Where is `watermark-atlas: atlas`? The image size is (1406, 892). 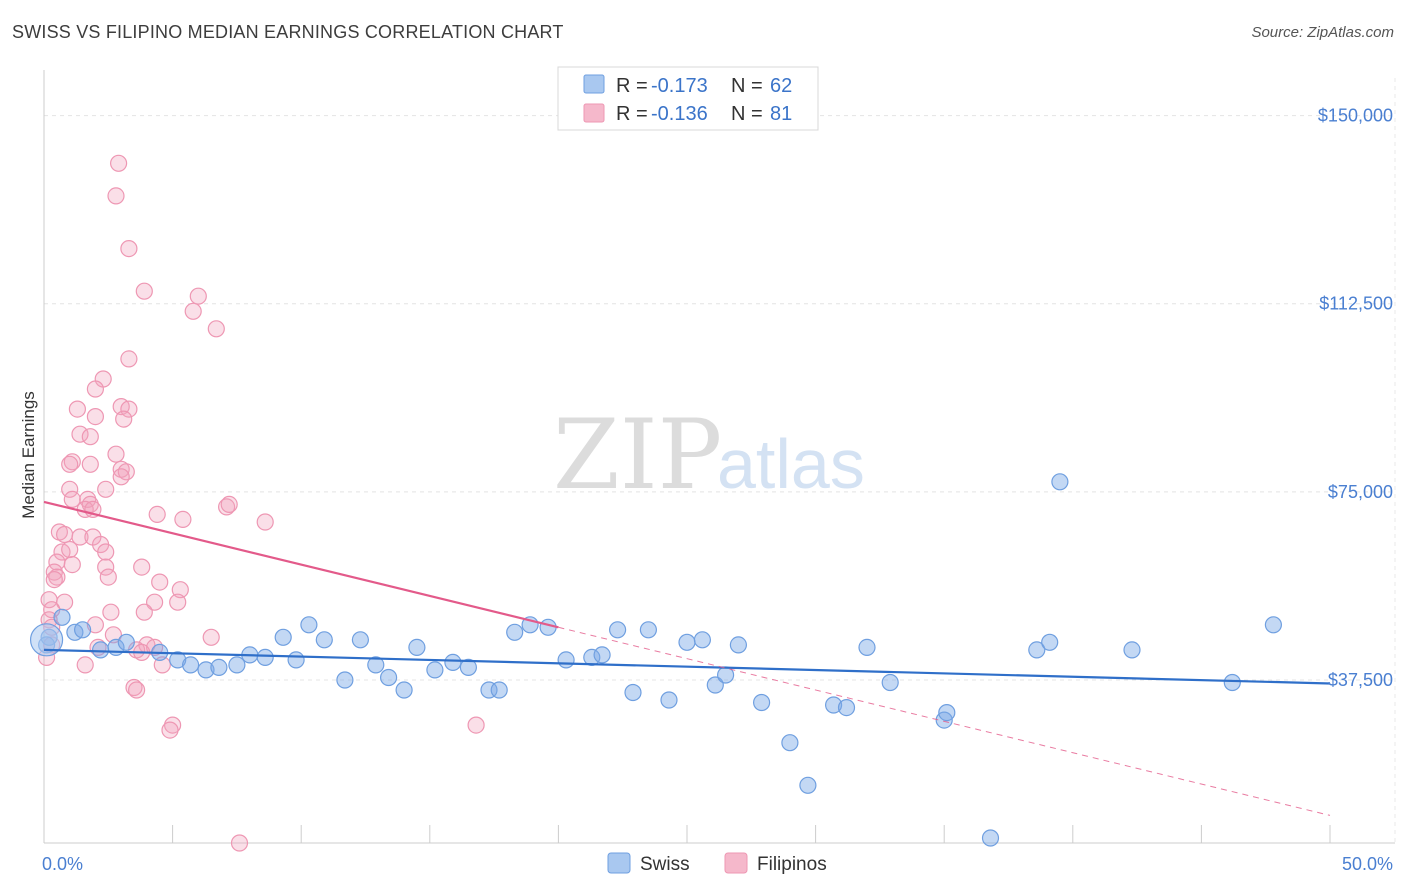 watermark-atlas: atlas is located at coordinates (791, 464).